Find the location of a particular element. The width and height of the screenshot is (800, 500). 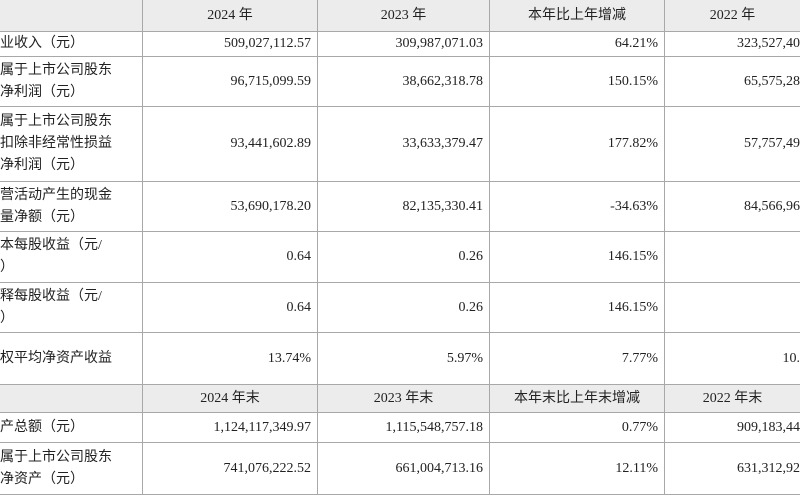

header-text: 本年末比上年末增减 is located at coordinates (577, 398).